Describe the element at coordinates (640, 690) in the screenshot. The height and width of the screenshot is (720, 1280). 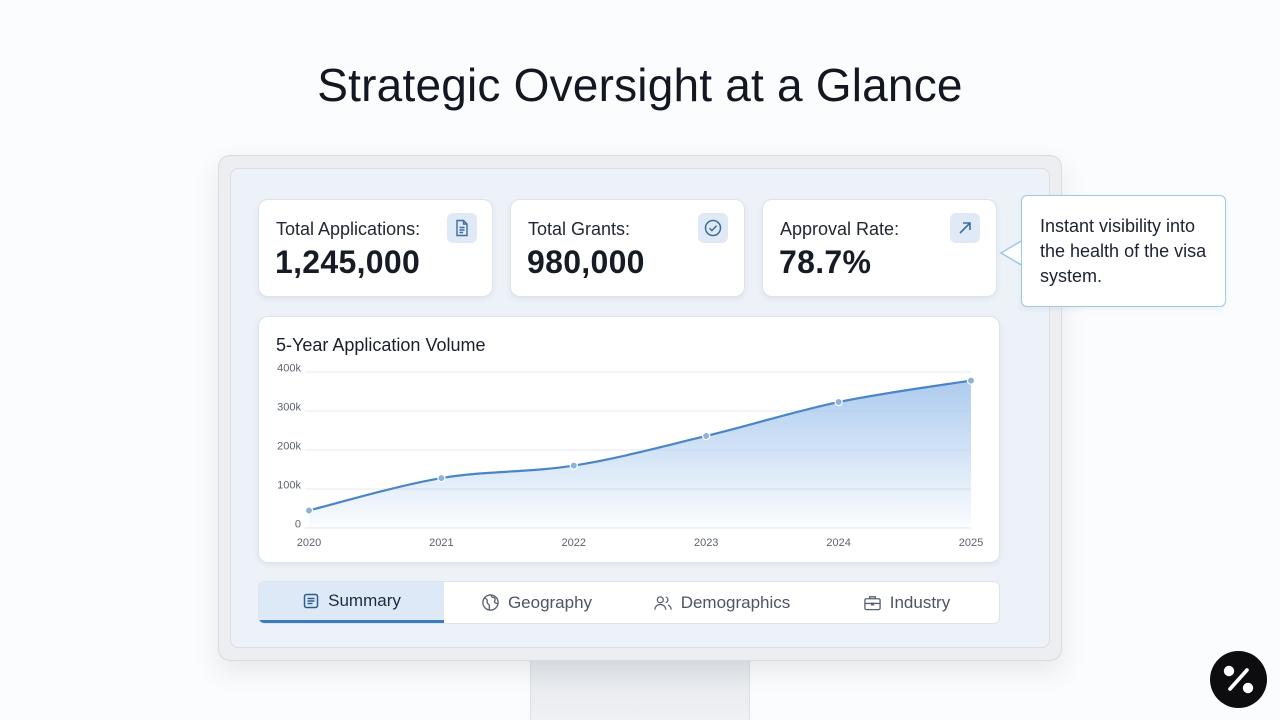
I see `monitor-stand` at that location.